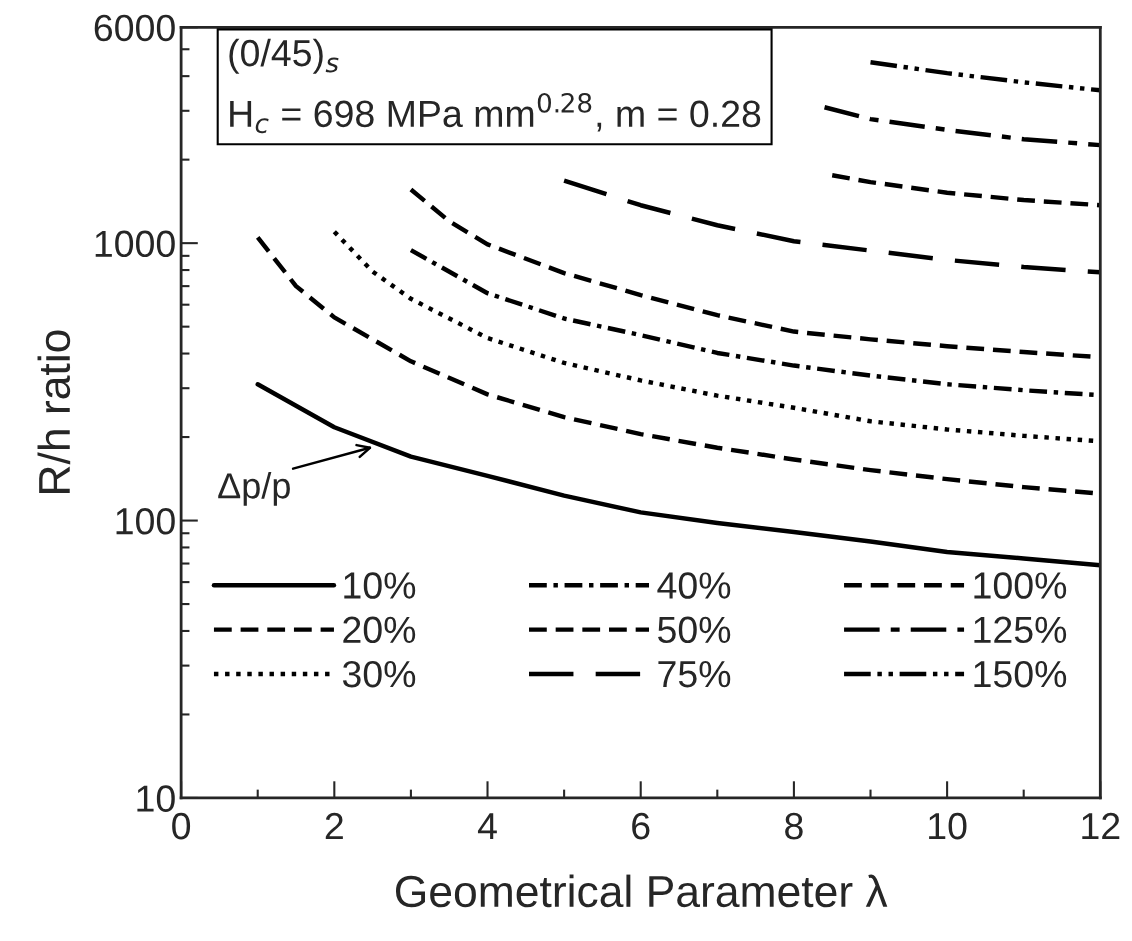 The height and width of the screenshot is (941, 1132). What do you see at coordinates (794, 826) in the screenshot?
I see `x-tick-label: 8` at bounding box center [794, 826].